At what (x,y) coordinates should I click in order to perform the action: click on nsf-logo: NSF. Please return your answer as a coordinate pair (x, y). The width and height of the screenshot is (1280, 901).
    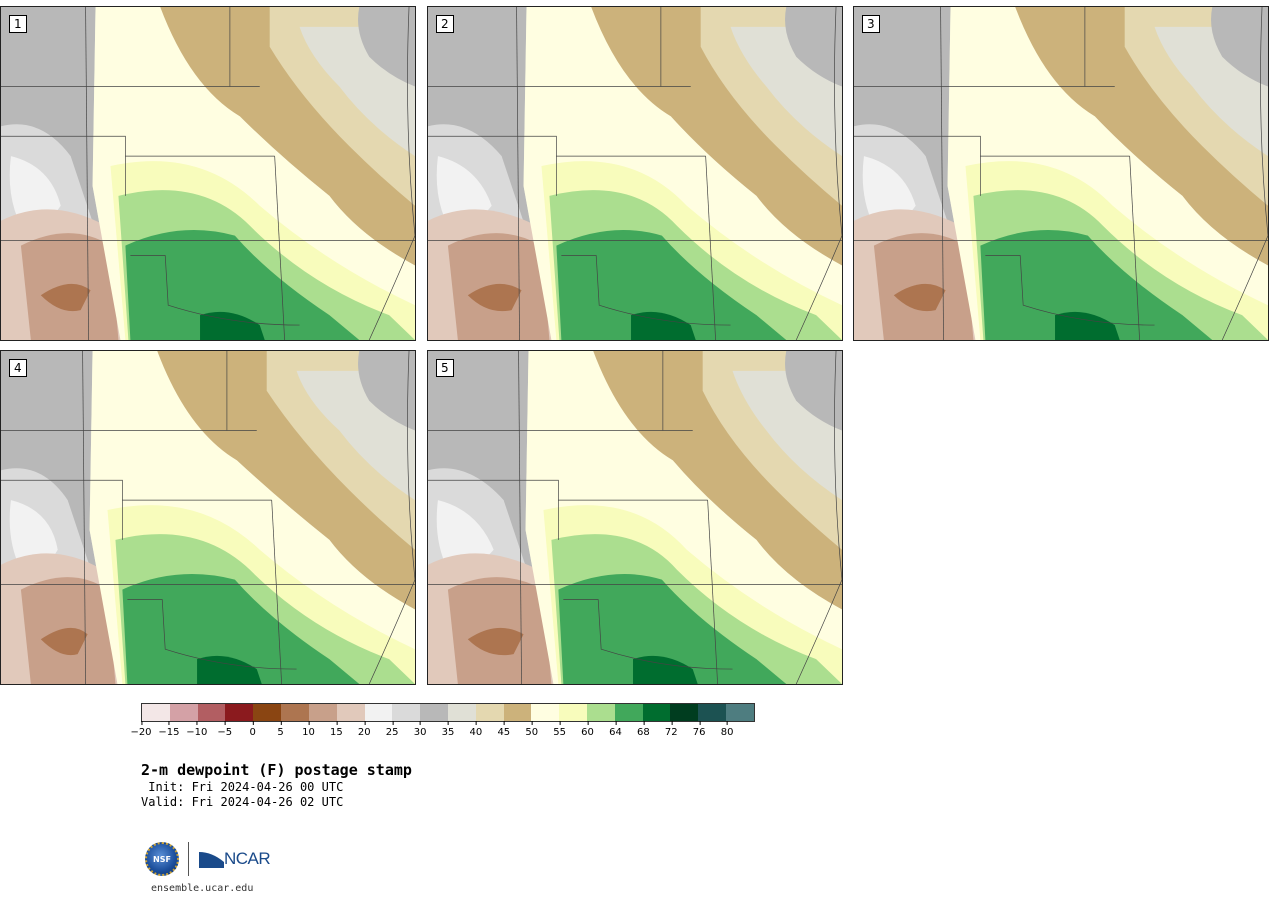
    Looking at the image, I should click on (162, 859).